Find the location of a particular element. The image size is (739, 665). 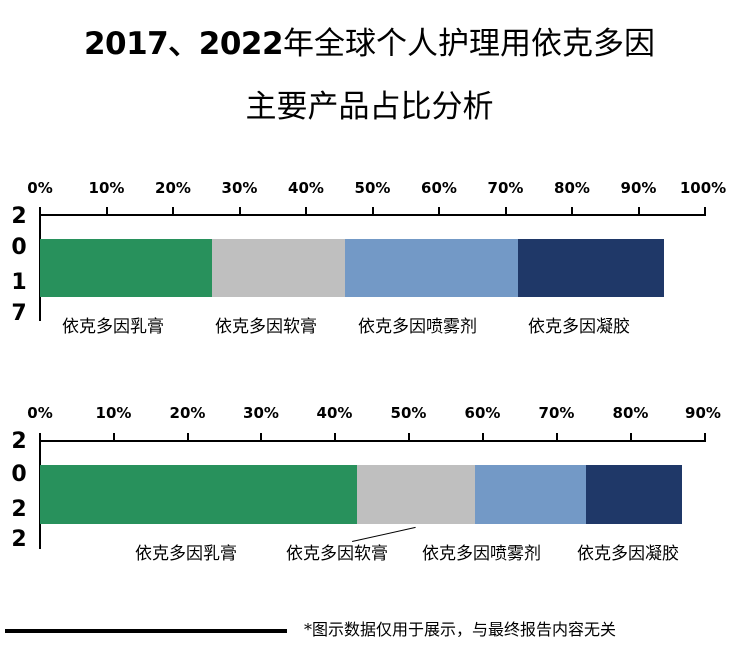

y-label-char: 1 is located at coordinates (19, 282).